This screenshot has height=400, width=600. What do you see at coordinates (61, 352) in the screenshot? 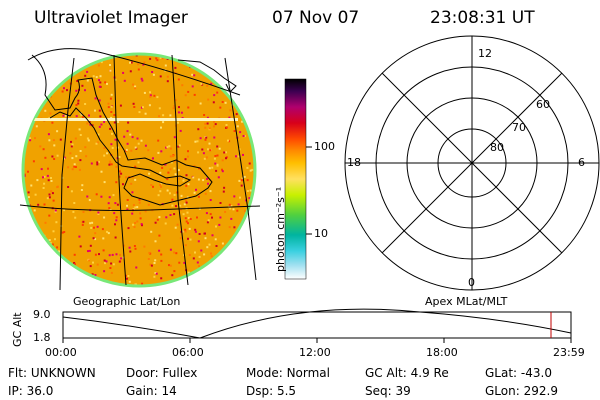
I see `timeline-x-tick-0000: 00:00` at bounding box center [61, 352].